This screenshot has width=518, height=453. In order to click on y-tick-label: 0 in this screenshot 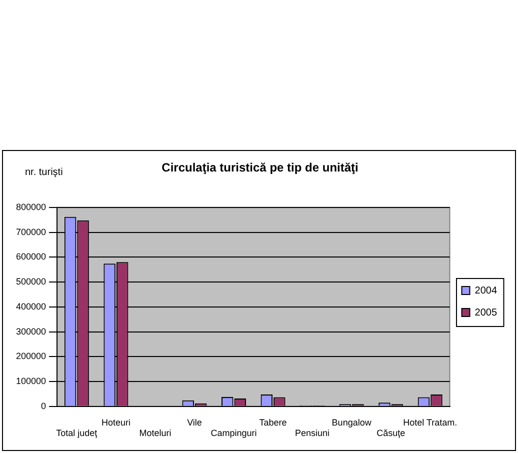, I will do `click(43, 405)`.